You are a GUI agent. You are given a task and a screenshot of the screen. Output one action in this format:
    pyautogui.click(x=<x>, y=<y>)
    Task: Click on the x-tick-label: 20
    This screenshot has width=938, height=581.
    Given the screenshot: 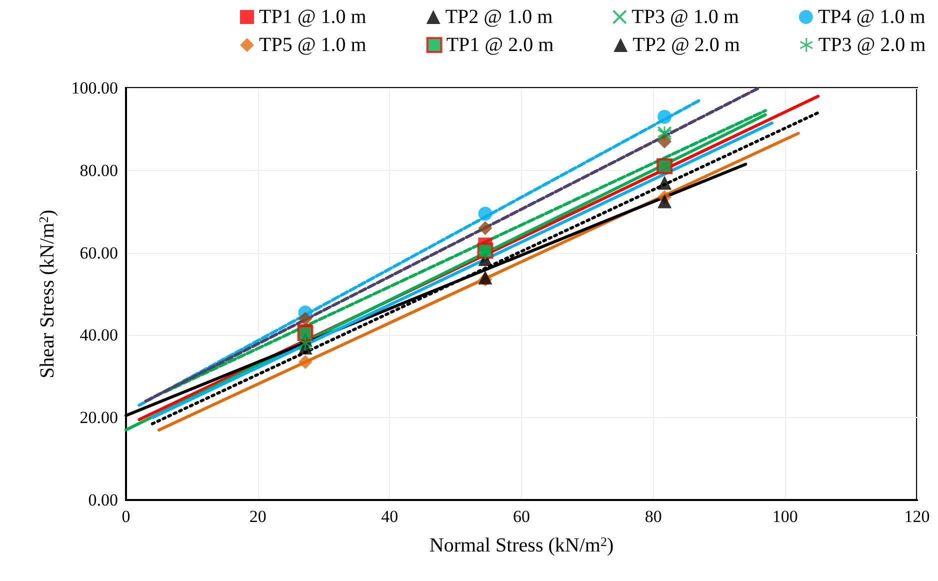 What is the action you would take?
    pyautogui.click(x=257, y=516)
    